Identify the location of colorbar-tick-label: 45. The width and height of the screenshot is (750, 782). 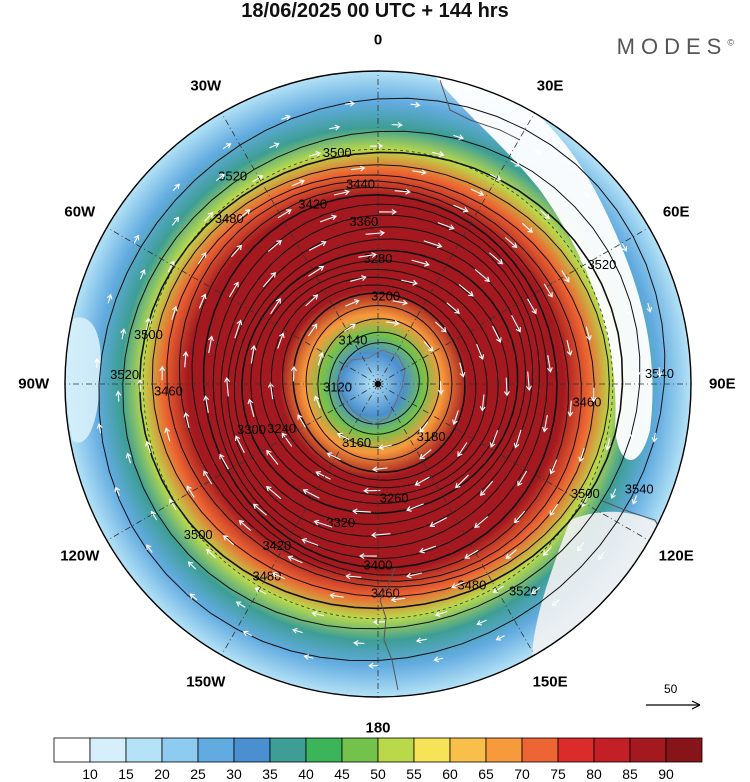
(342, 774).